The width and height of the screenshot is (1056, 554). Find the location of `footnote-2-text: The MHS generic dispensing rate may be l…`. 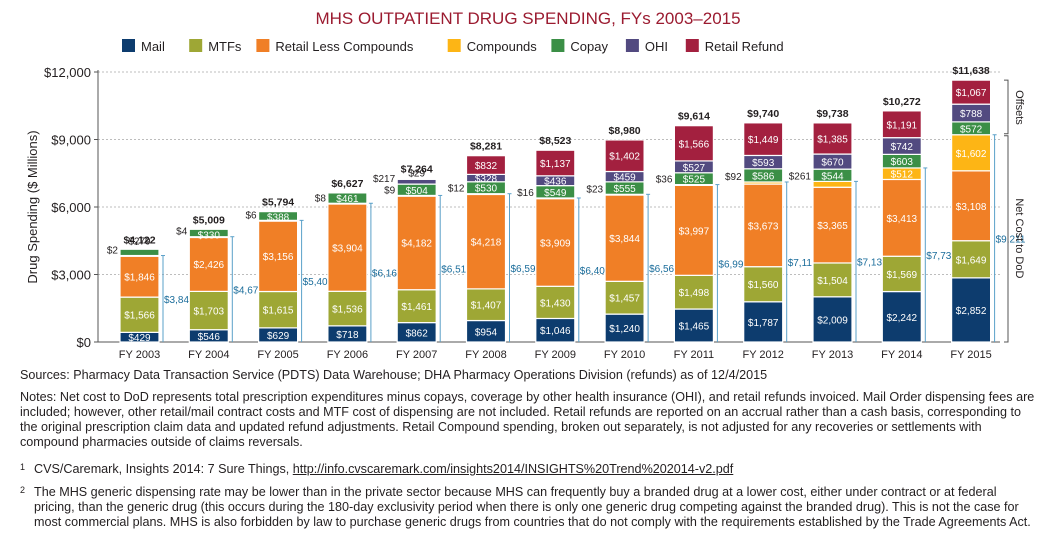

footnote-2-text: The MHS generic dispensing rate may be l… is located at coordinates (532, 507).